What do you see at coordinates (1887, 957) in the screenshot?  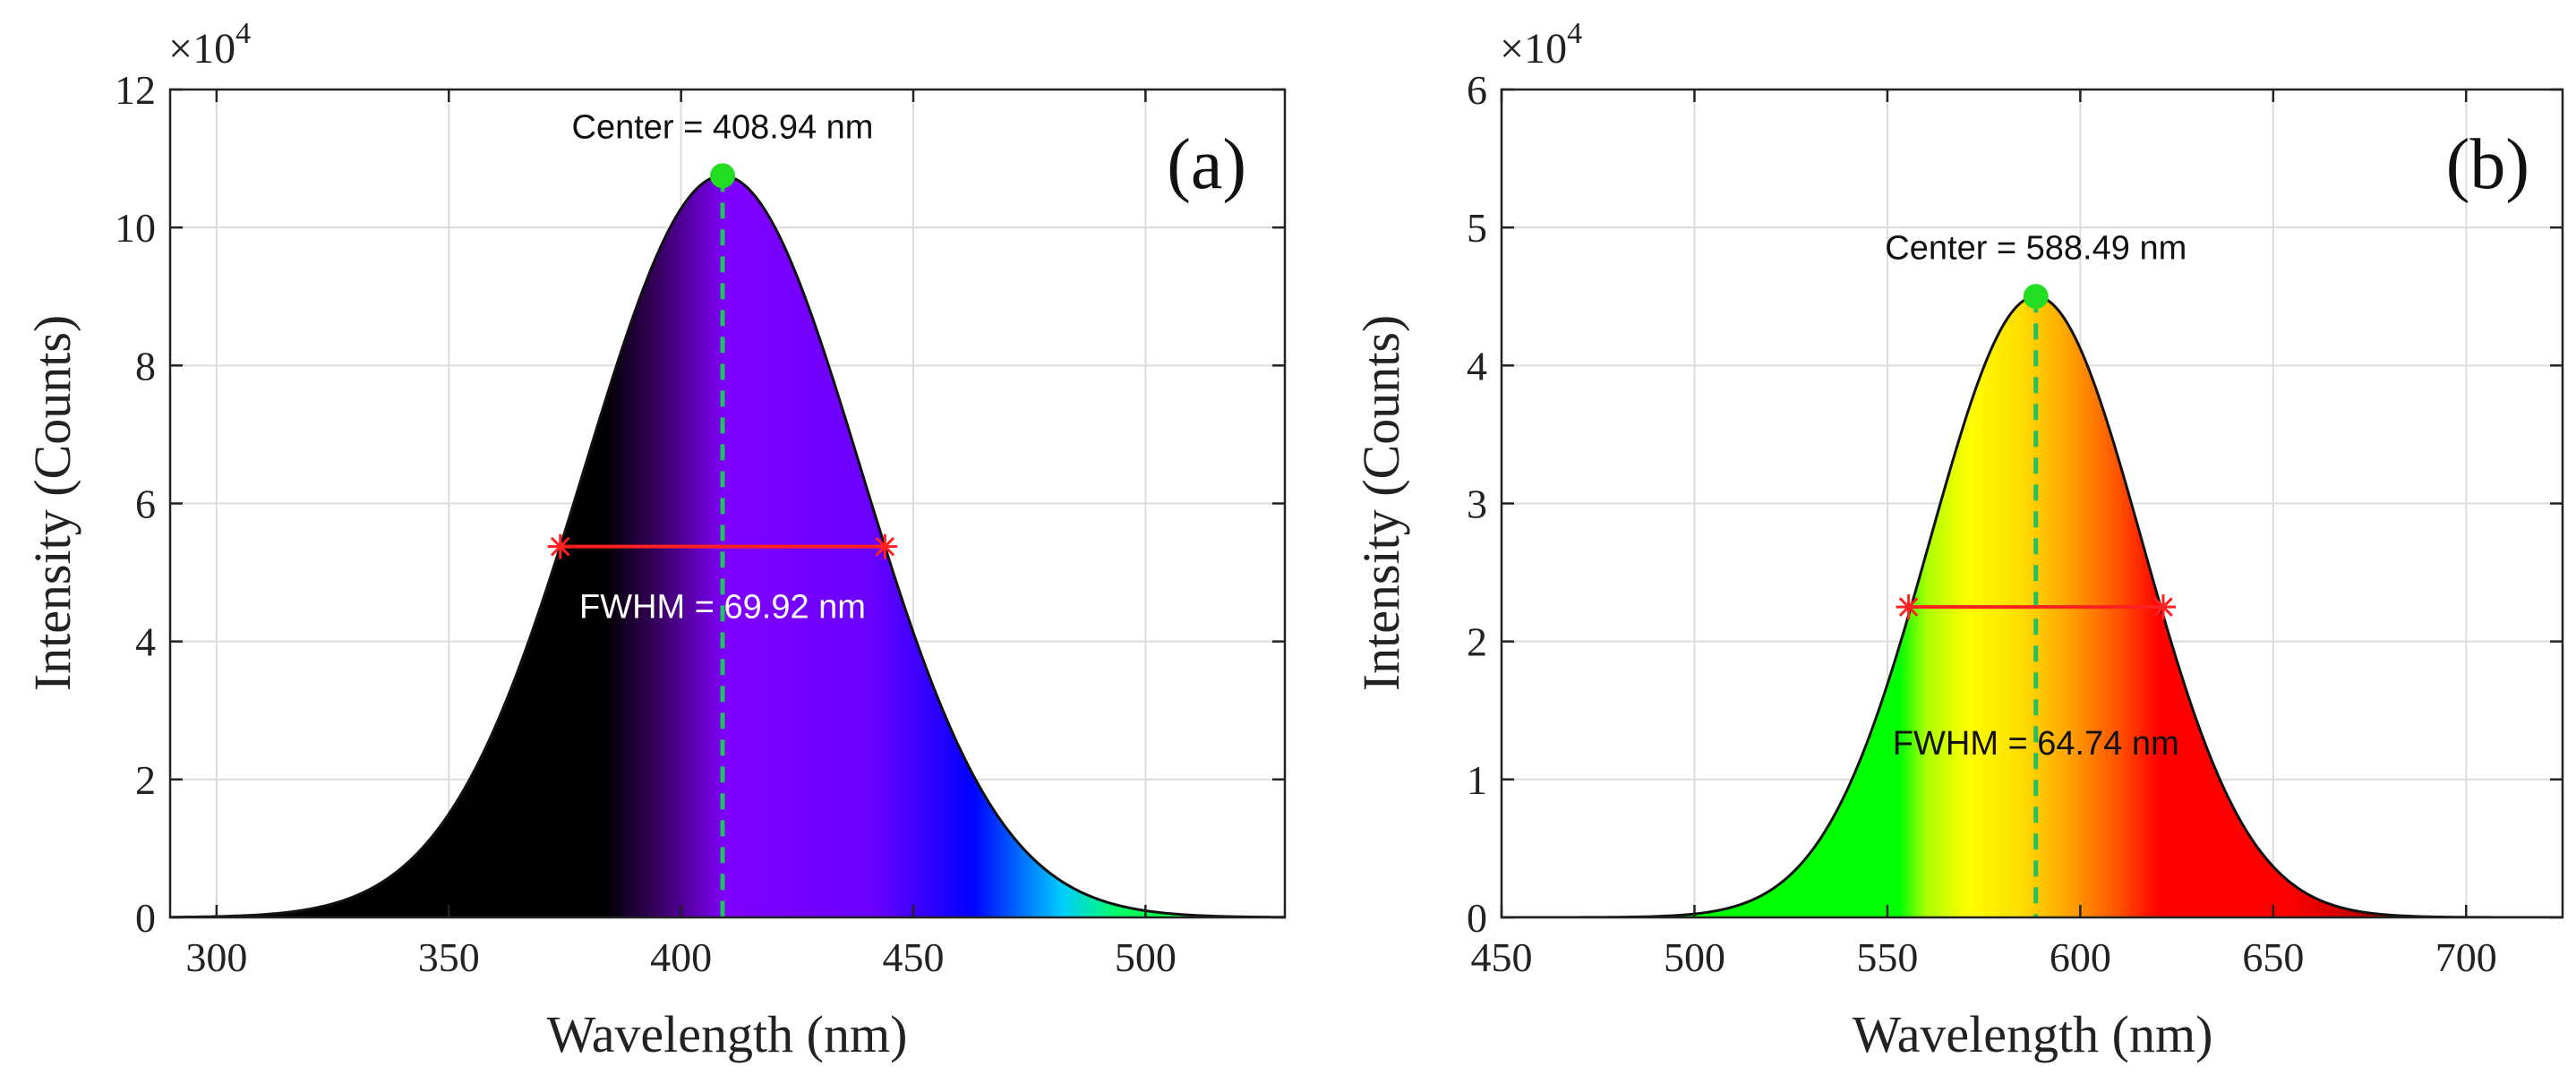 I see `x-tick-label: 550` at bounding box center [1887, 957].